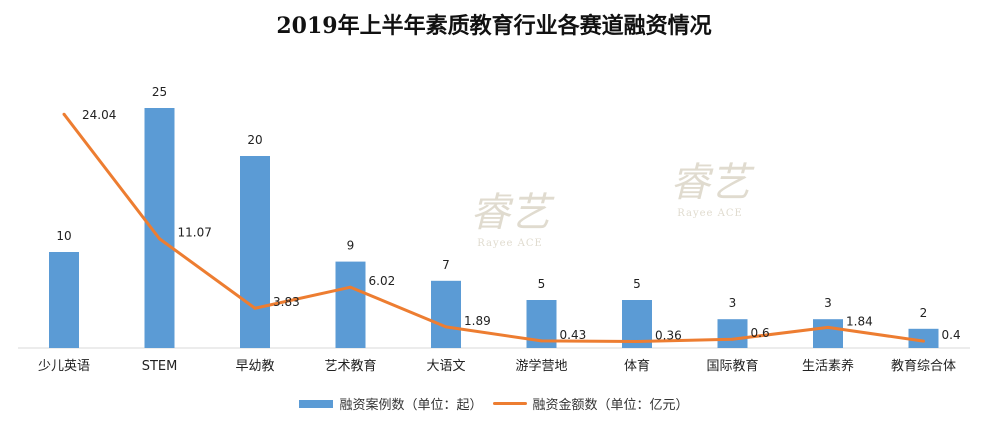 The width and height of the screenshot is (988, 426). Describe the element at coordinates (99, 115) in the screenshot. I see `line-data-label: 24.04` at that location.